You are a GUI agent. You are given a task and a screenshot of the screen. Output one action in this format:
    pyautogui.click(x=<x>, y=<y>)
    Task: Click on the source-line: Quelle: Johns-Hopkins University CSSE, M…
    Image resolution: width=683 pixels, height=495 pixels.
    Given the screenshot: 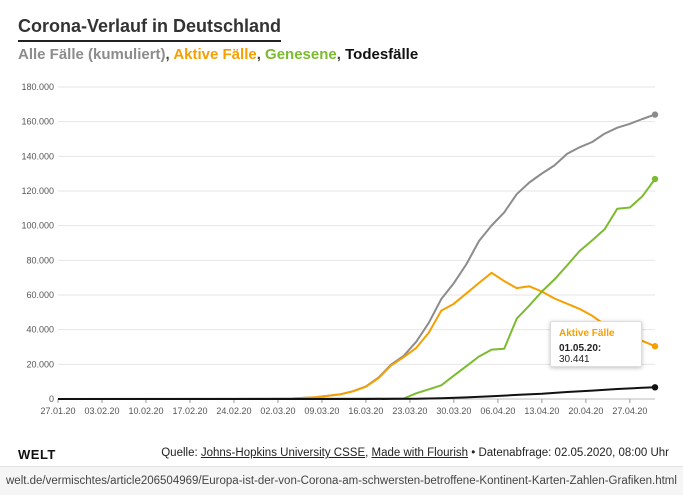 What is the action you would take?
    pyautogui.click(x=415, y=453)
    